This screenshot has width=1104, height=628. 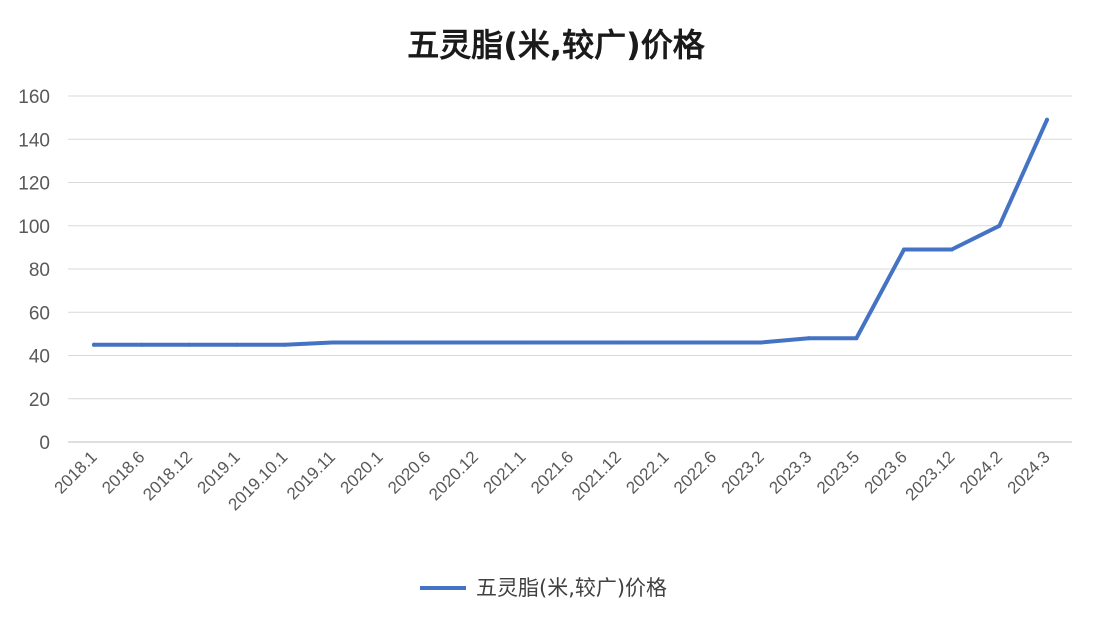 I want to click on y-tick-label: 120, so click(x=34, y=184).